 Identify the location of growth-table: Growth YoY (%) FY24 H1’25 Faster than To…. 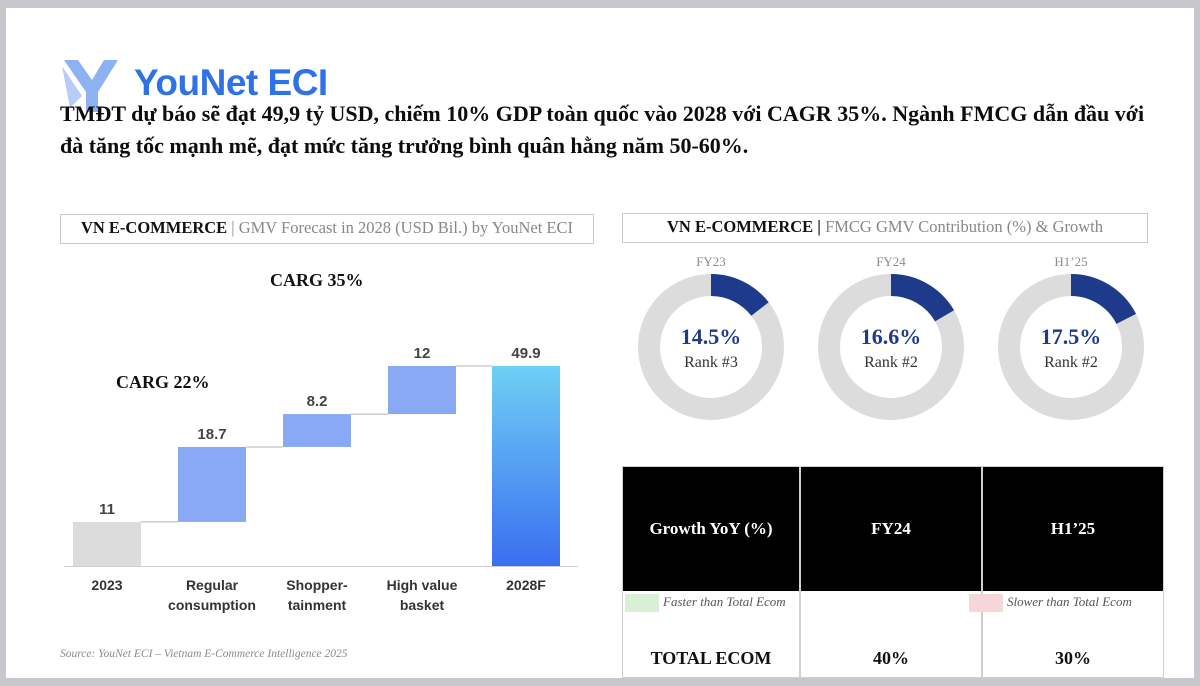
(893, 572).